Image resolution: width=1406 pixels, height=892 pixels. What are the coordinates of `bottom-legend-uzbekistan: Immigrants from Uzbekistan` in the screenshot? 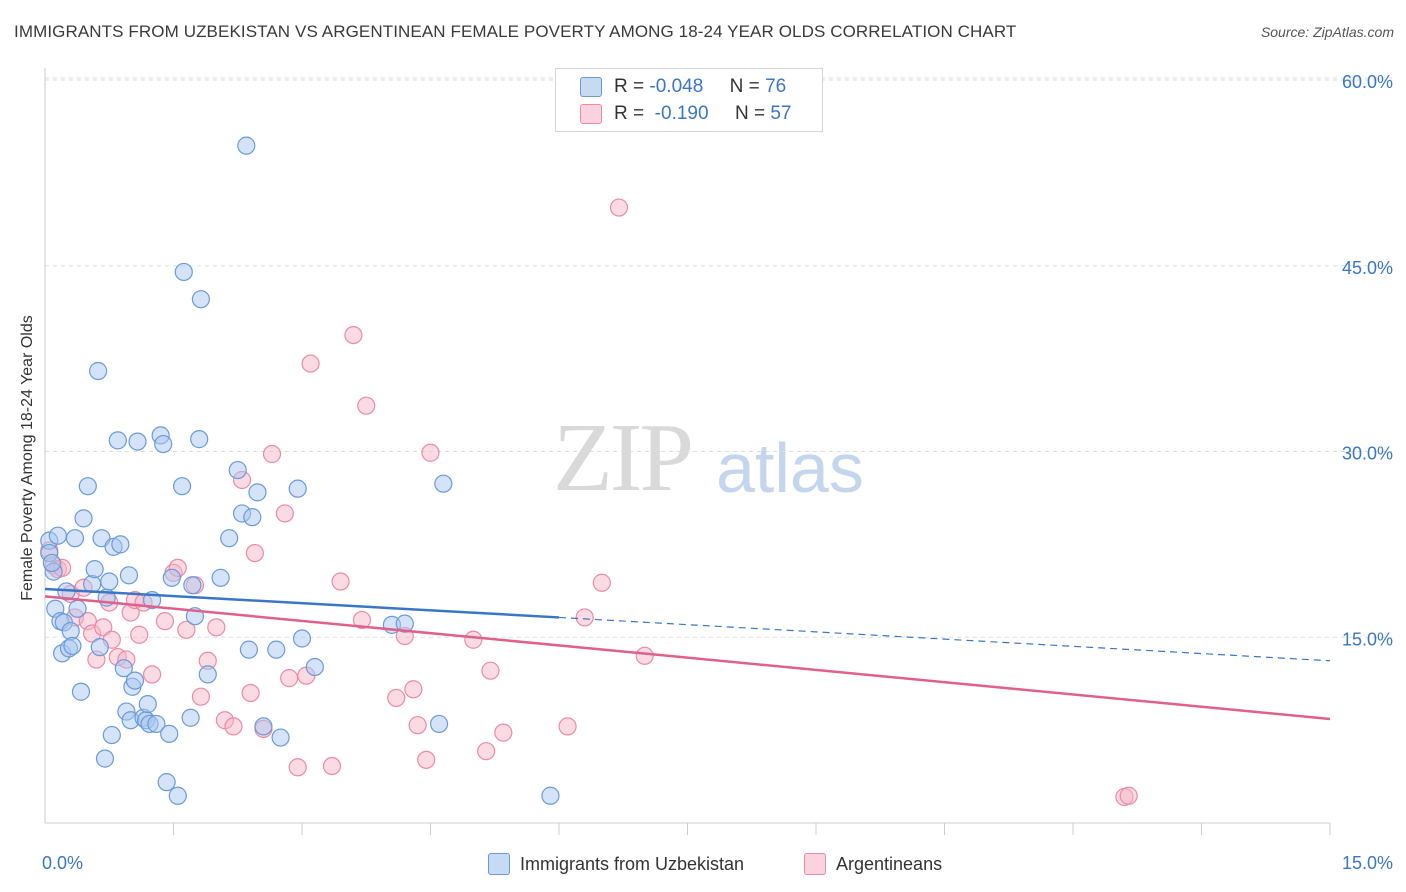 It's located at (616, 864).